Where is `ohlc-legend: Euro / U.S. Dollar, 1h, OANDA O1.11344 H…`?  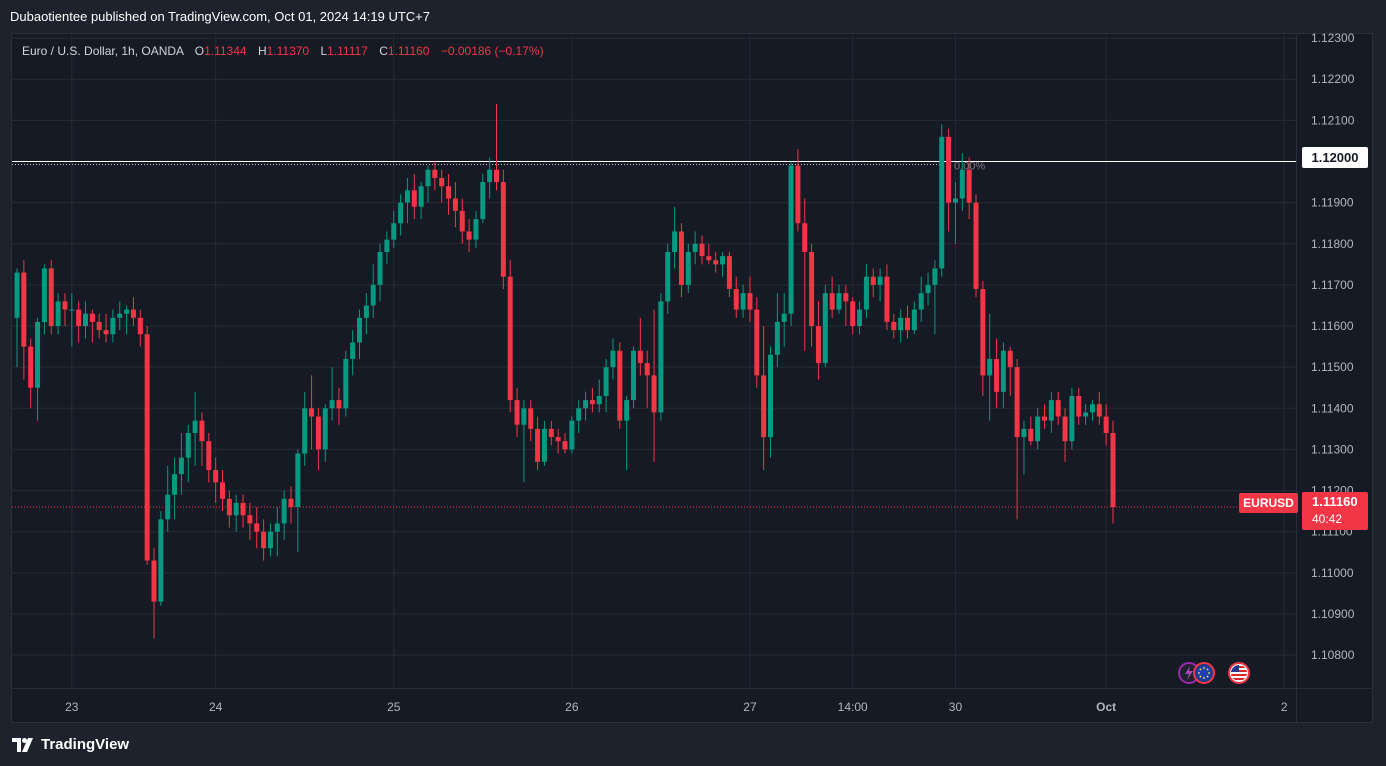 ohlc-legend: Euro / U.S. Dollar, 1h, OANDA O1.11344 H… is located at coordinates (283, 51).